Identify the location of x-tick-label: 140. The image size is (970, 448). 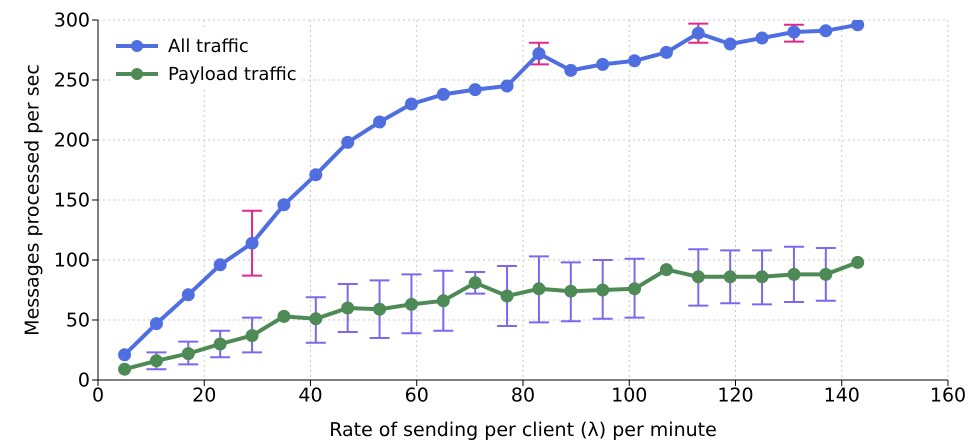
(842, 395).